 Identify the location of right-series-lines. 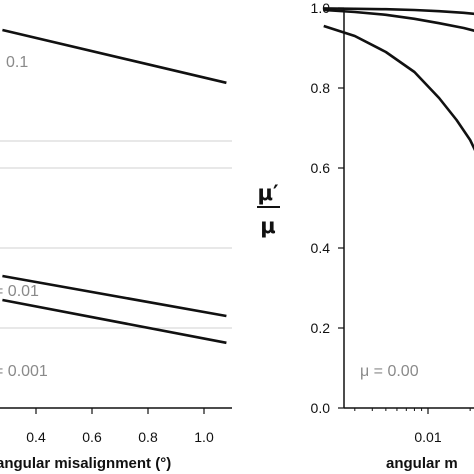
(398, 79).